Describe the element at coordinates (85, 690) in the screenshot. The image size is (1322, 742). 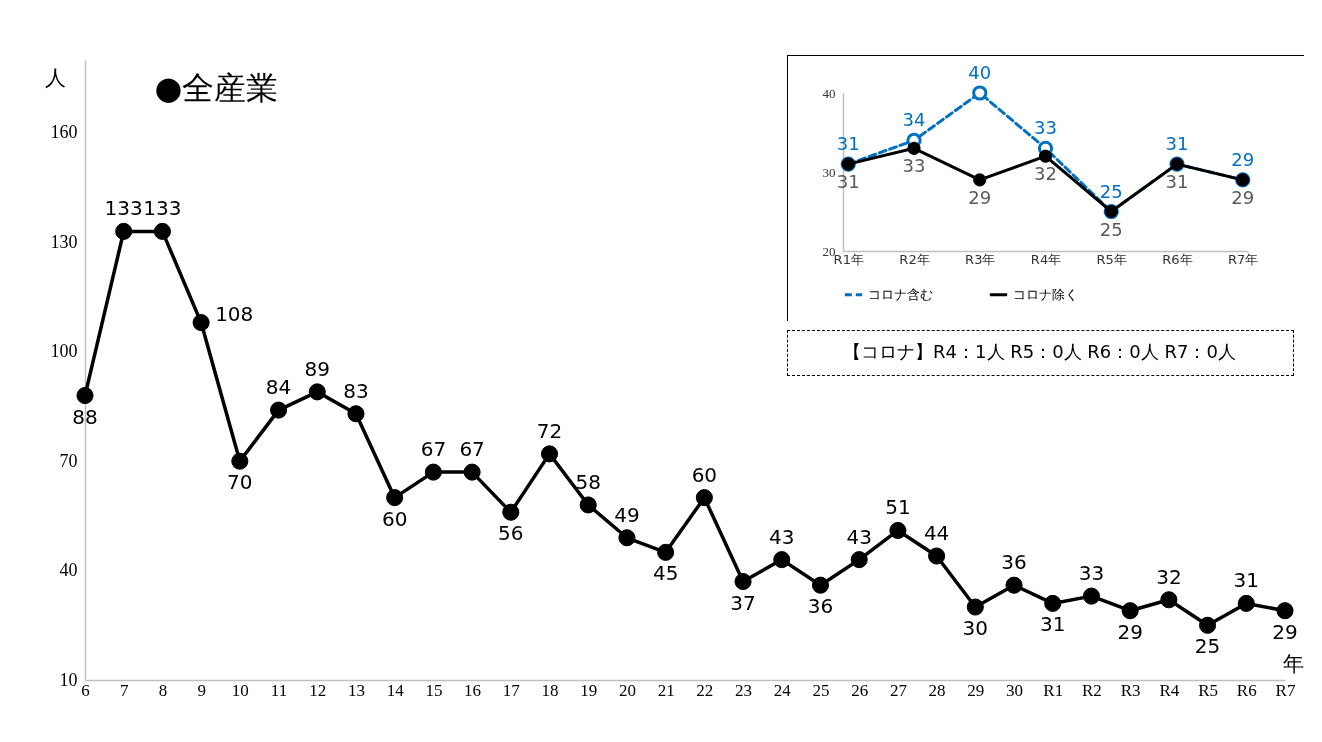
I see `x-tick-label: 6` at that location.